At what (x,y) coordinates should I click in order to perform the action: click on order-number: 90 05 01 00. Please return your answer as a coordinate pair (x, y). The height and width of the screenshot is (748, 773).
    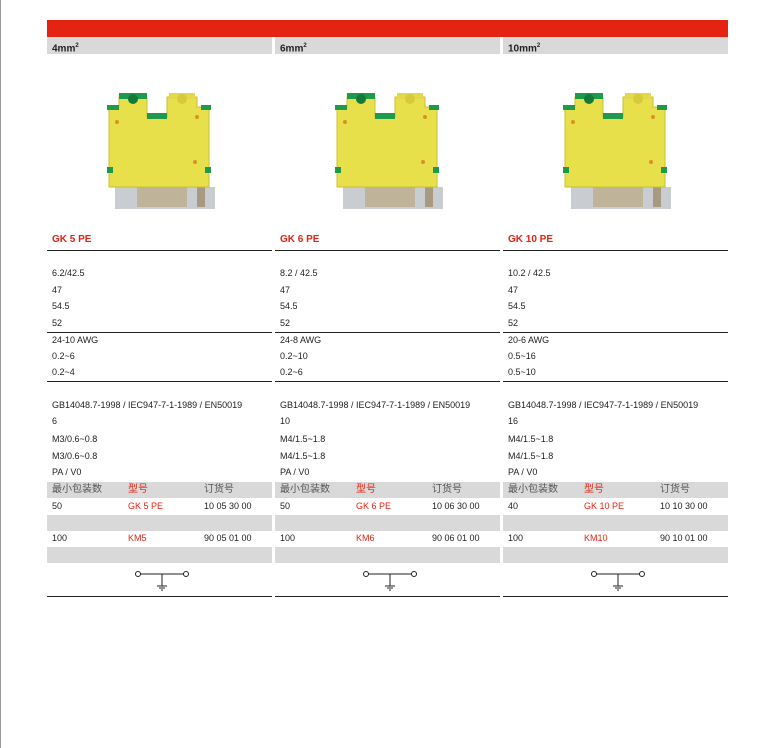
    Looking at the image, I should click on (228, 538).